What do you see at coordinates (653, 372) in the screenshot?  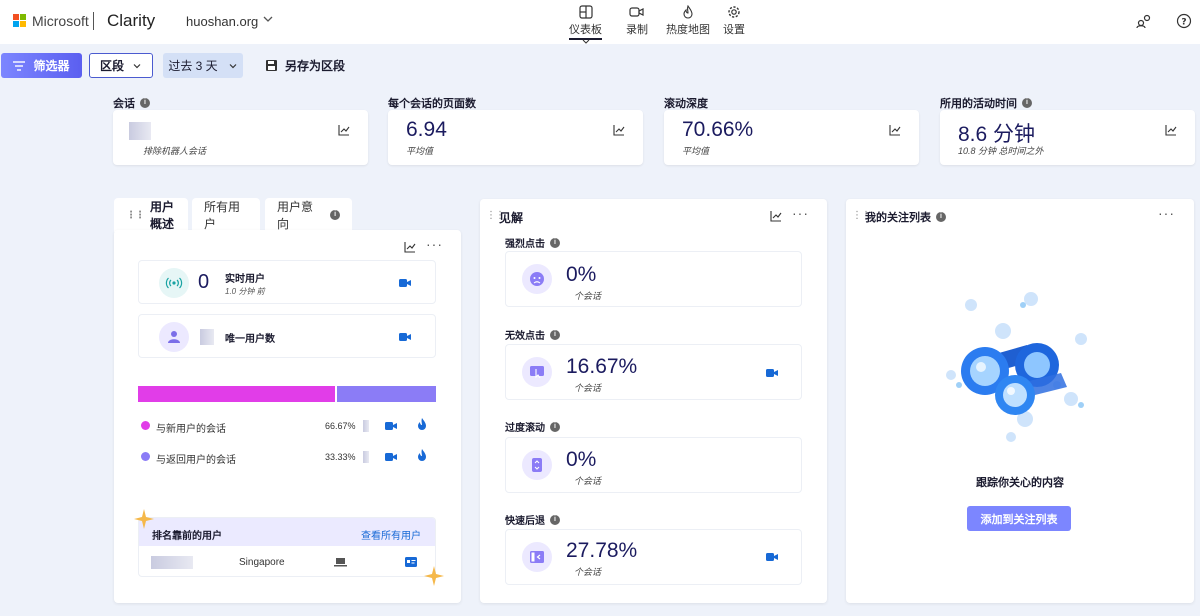 I see `dead-clicks-card: 16.67% 个会话` at bounding box center [653, 372].